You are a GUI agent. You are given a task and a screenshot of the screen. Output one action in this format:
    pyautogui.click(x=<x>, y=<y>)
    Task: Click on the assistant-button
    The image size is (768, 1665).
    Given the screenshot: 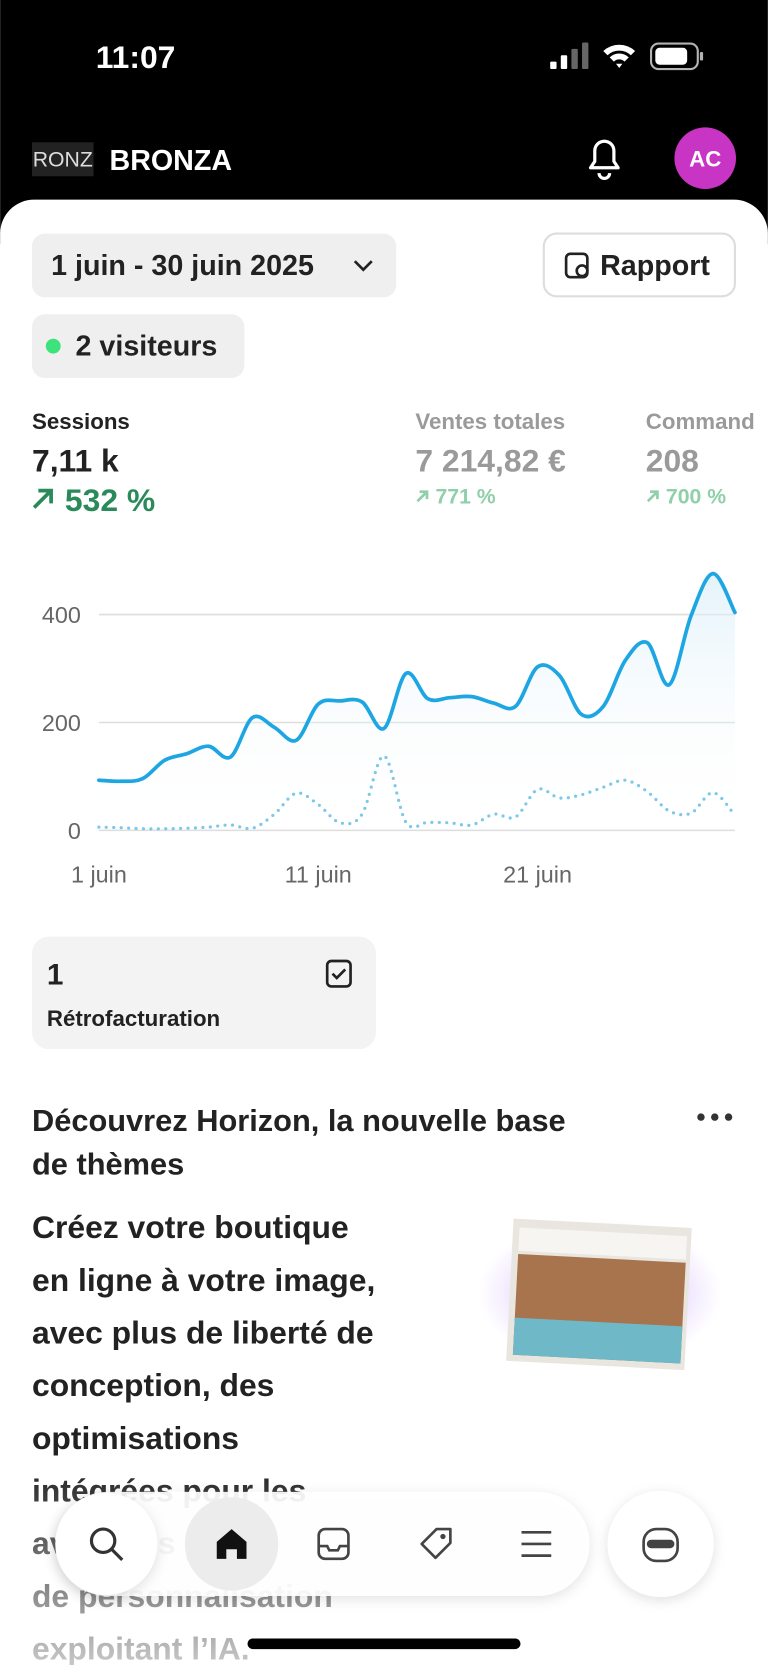 What is the action you would take?
    pyautogui.click(x=660, y=1544)
    